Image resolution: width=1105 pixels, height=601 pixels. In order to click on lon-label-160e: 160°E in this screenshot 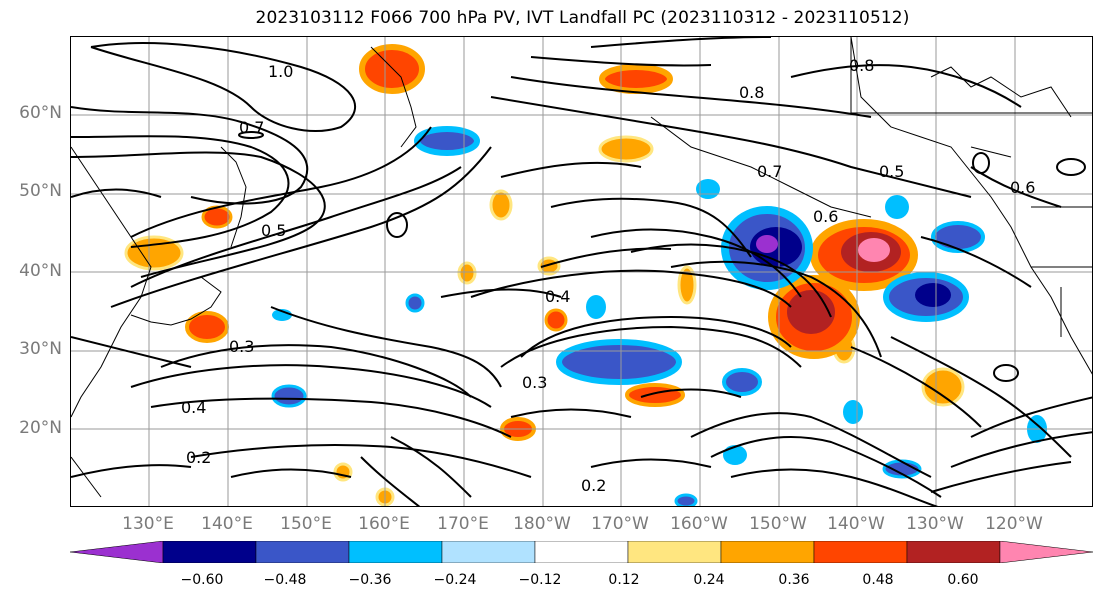, I will do `click(384, 524)`.